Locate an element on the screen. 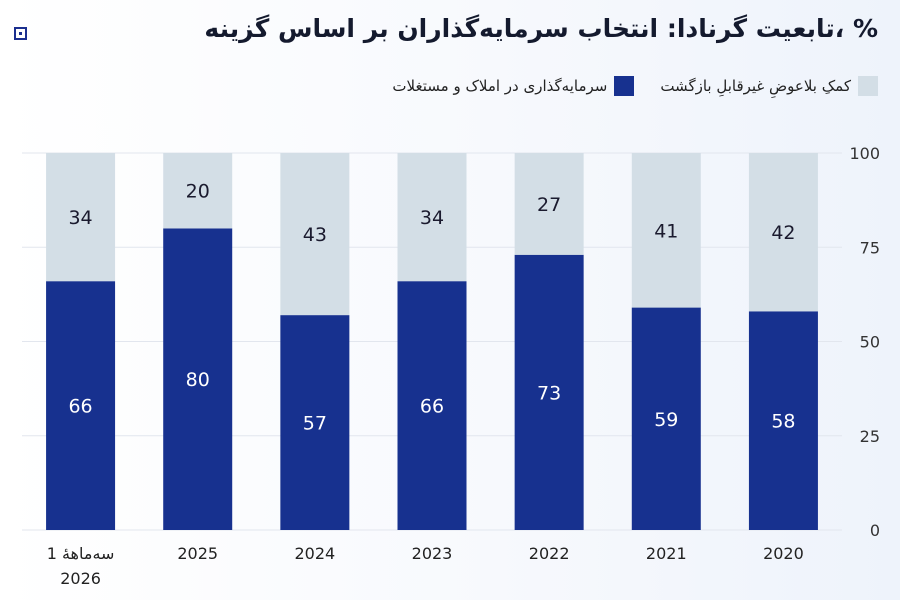  y-tick-label: 50 is located at coordinates (870, 342).